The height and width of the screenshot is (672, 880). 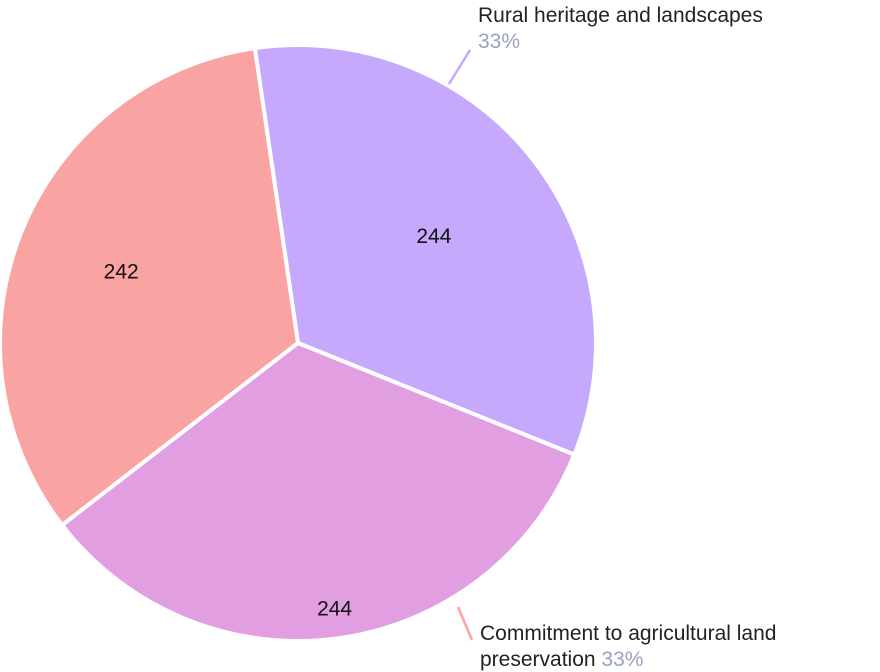 I want to click on leader-lines, so click(x=460, y=345).